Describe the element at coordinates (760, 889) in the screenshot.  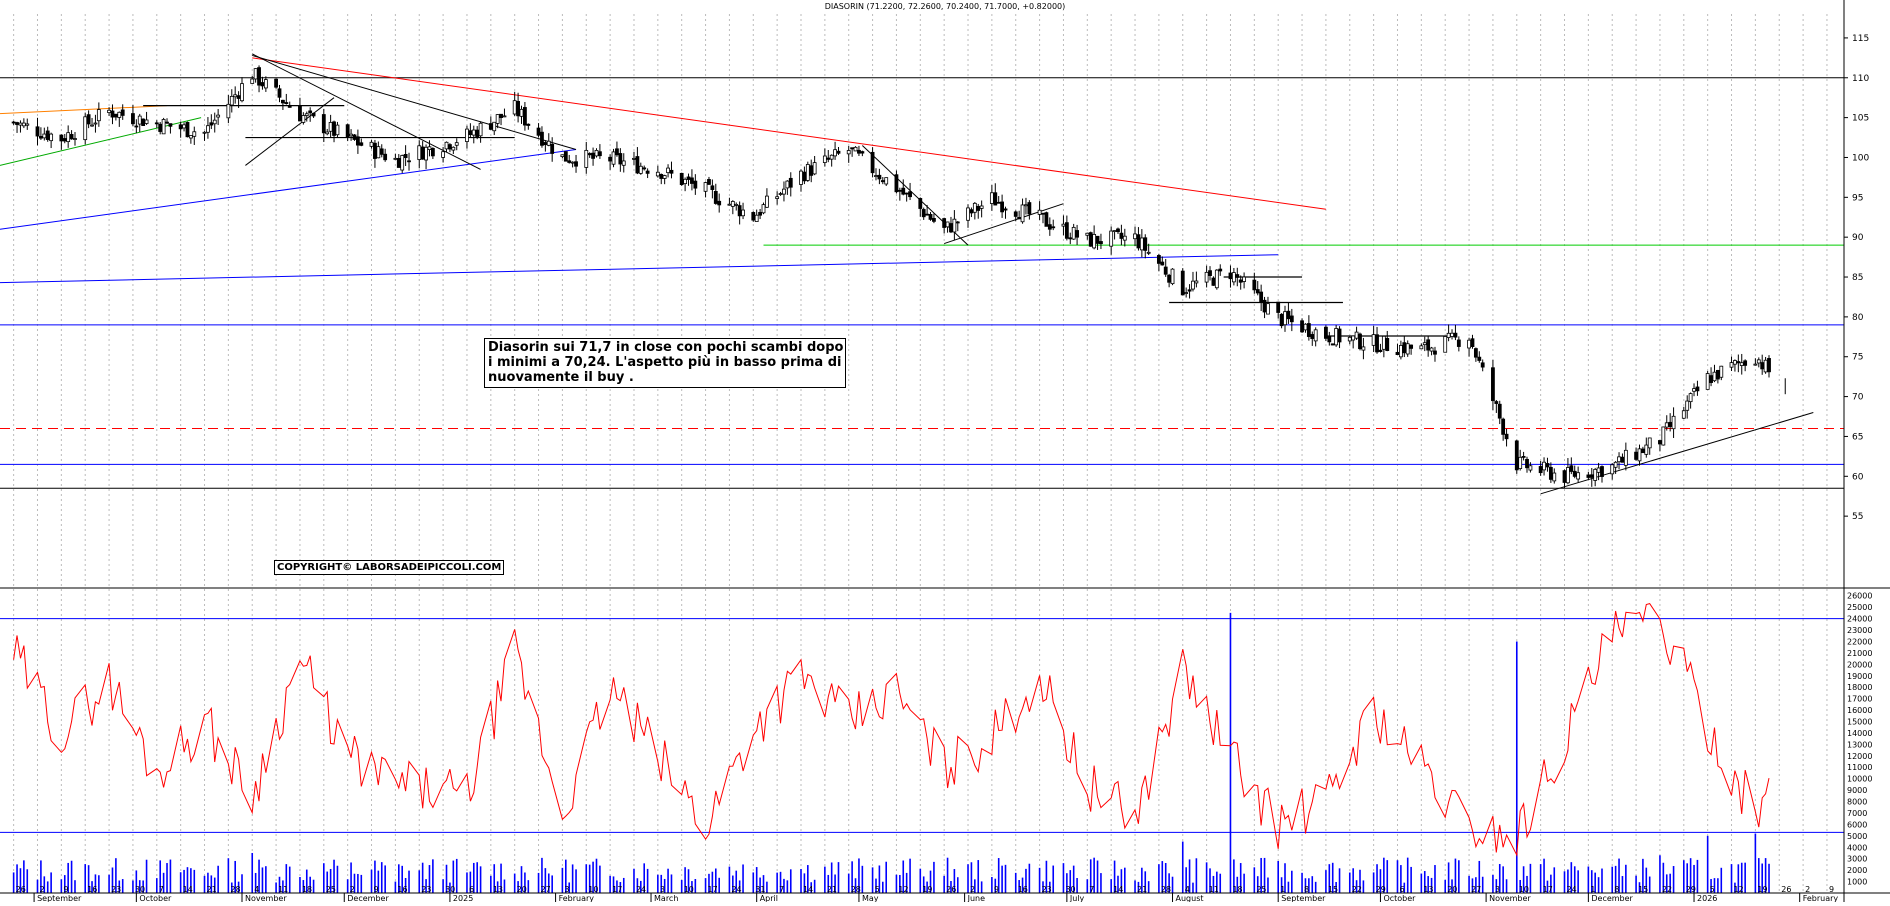
I see `x-tick-label: 31` at that location.